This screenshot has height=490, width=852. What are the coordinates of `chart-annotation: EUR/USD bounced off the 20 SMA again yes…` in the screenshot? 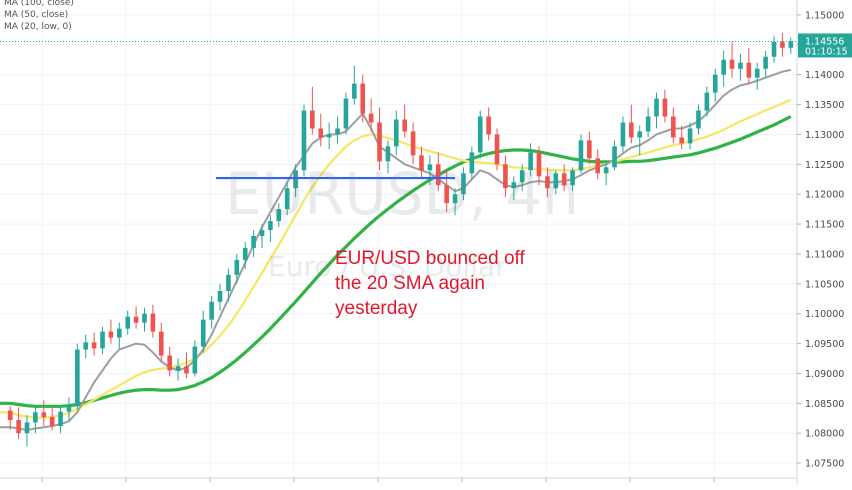 It's located at (430, 283).